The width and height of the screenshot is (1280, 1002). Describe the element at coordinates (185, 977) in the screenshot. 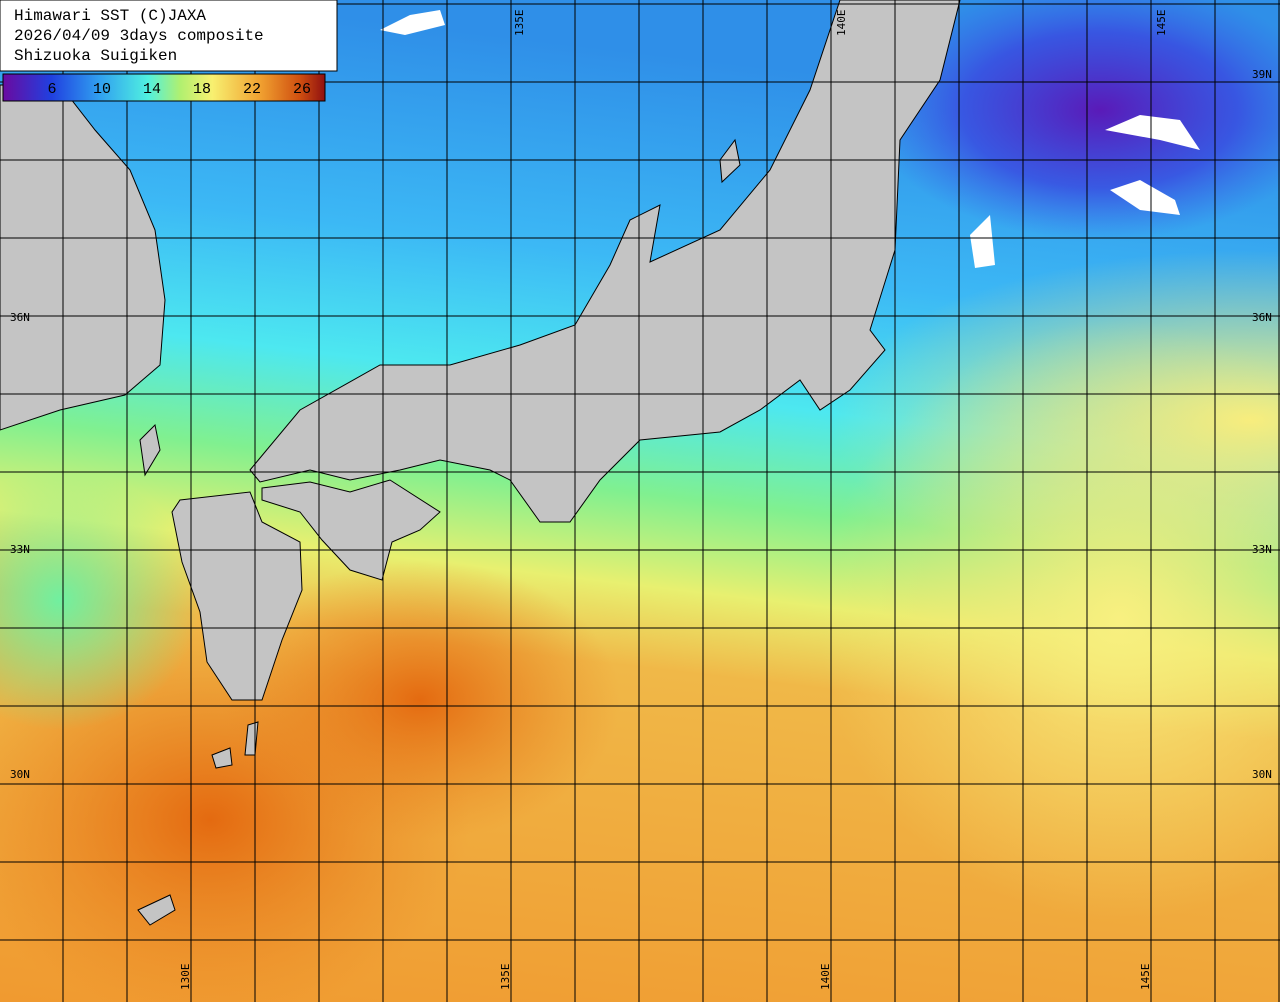

I see `lon-label: 130E` at that location.